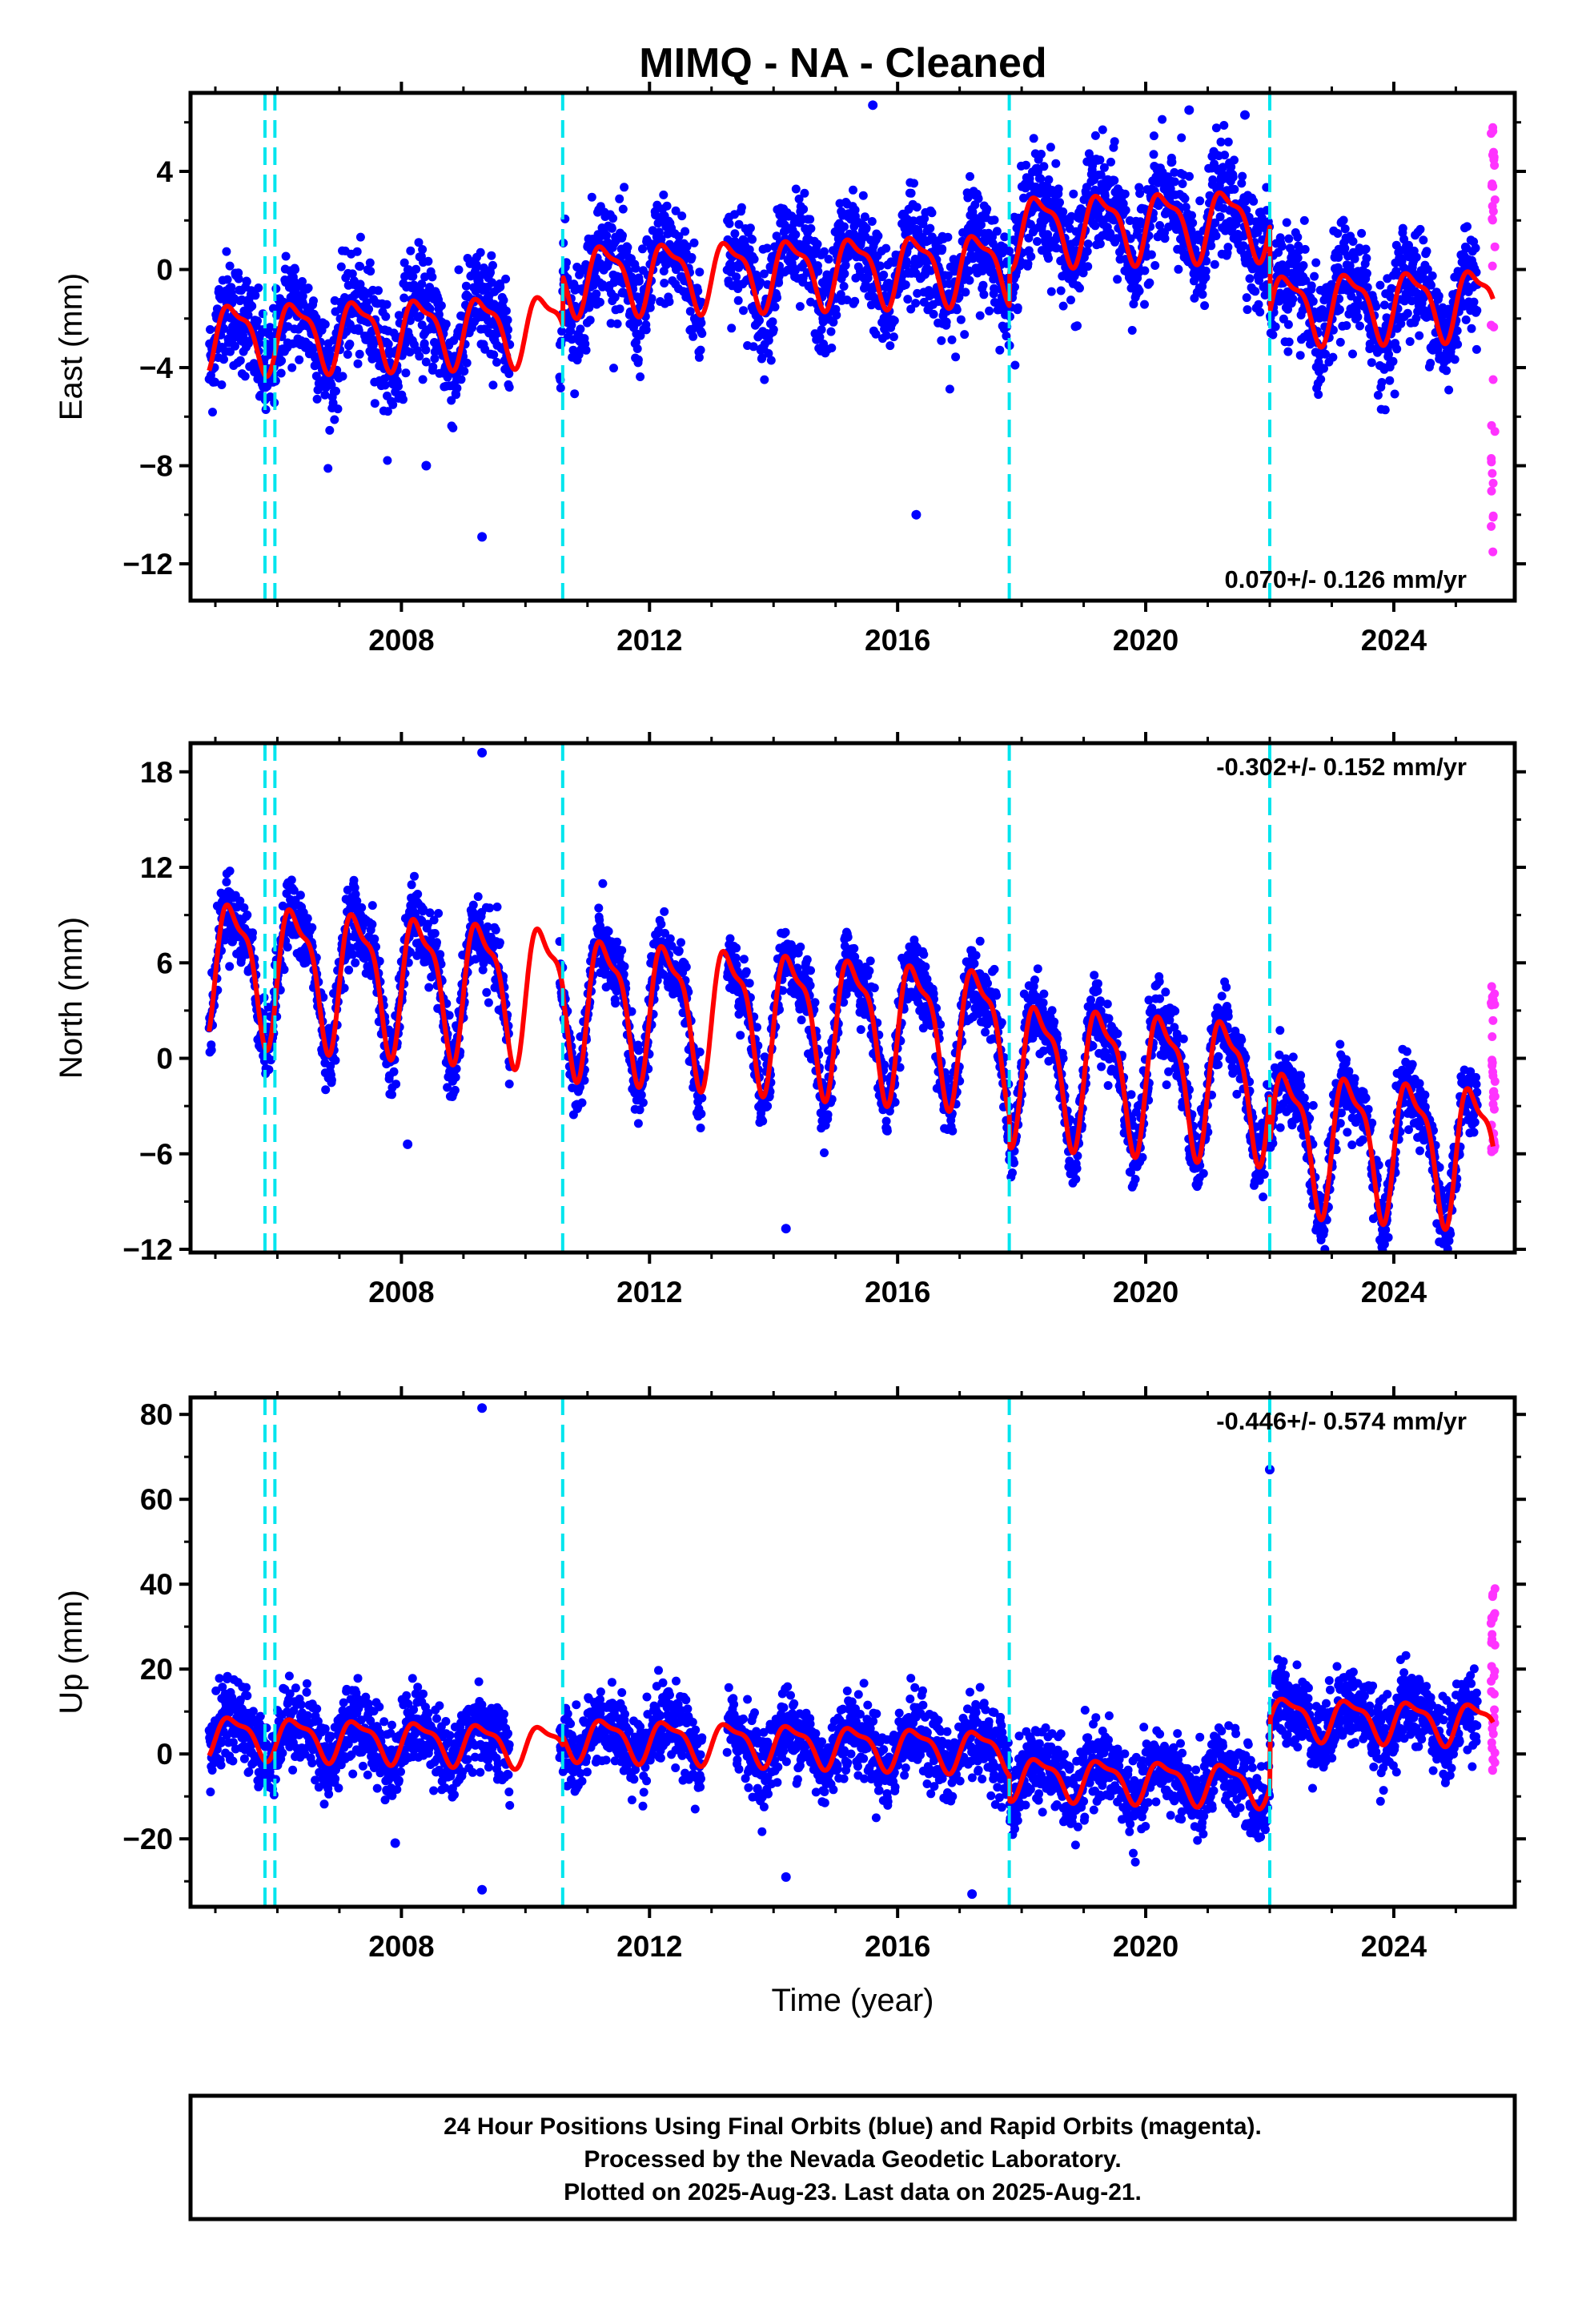 Image resolution: width=1582 pixels, height=2324 pixels. Describe the element at coordinates (147, 564) in the screenshot. I see `y-tick-label: −12` at that location.